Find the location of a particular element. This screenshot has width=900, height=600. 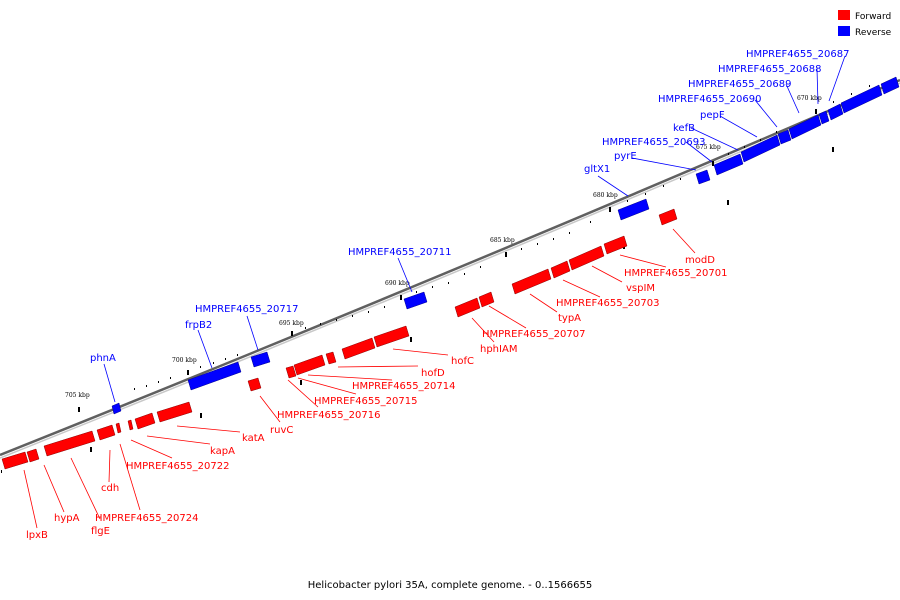

tick-label: 670 kbp is located at coordinates (809, 98).